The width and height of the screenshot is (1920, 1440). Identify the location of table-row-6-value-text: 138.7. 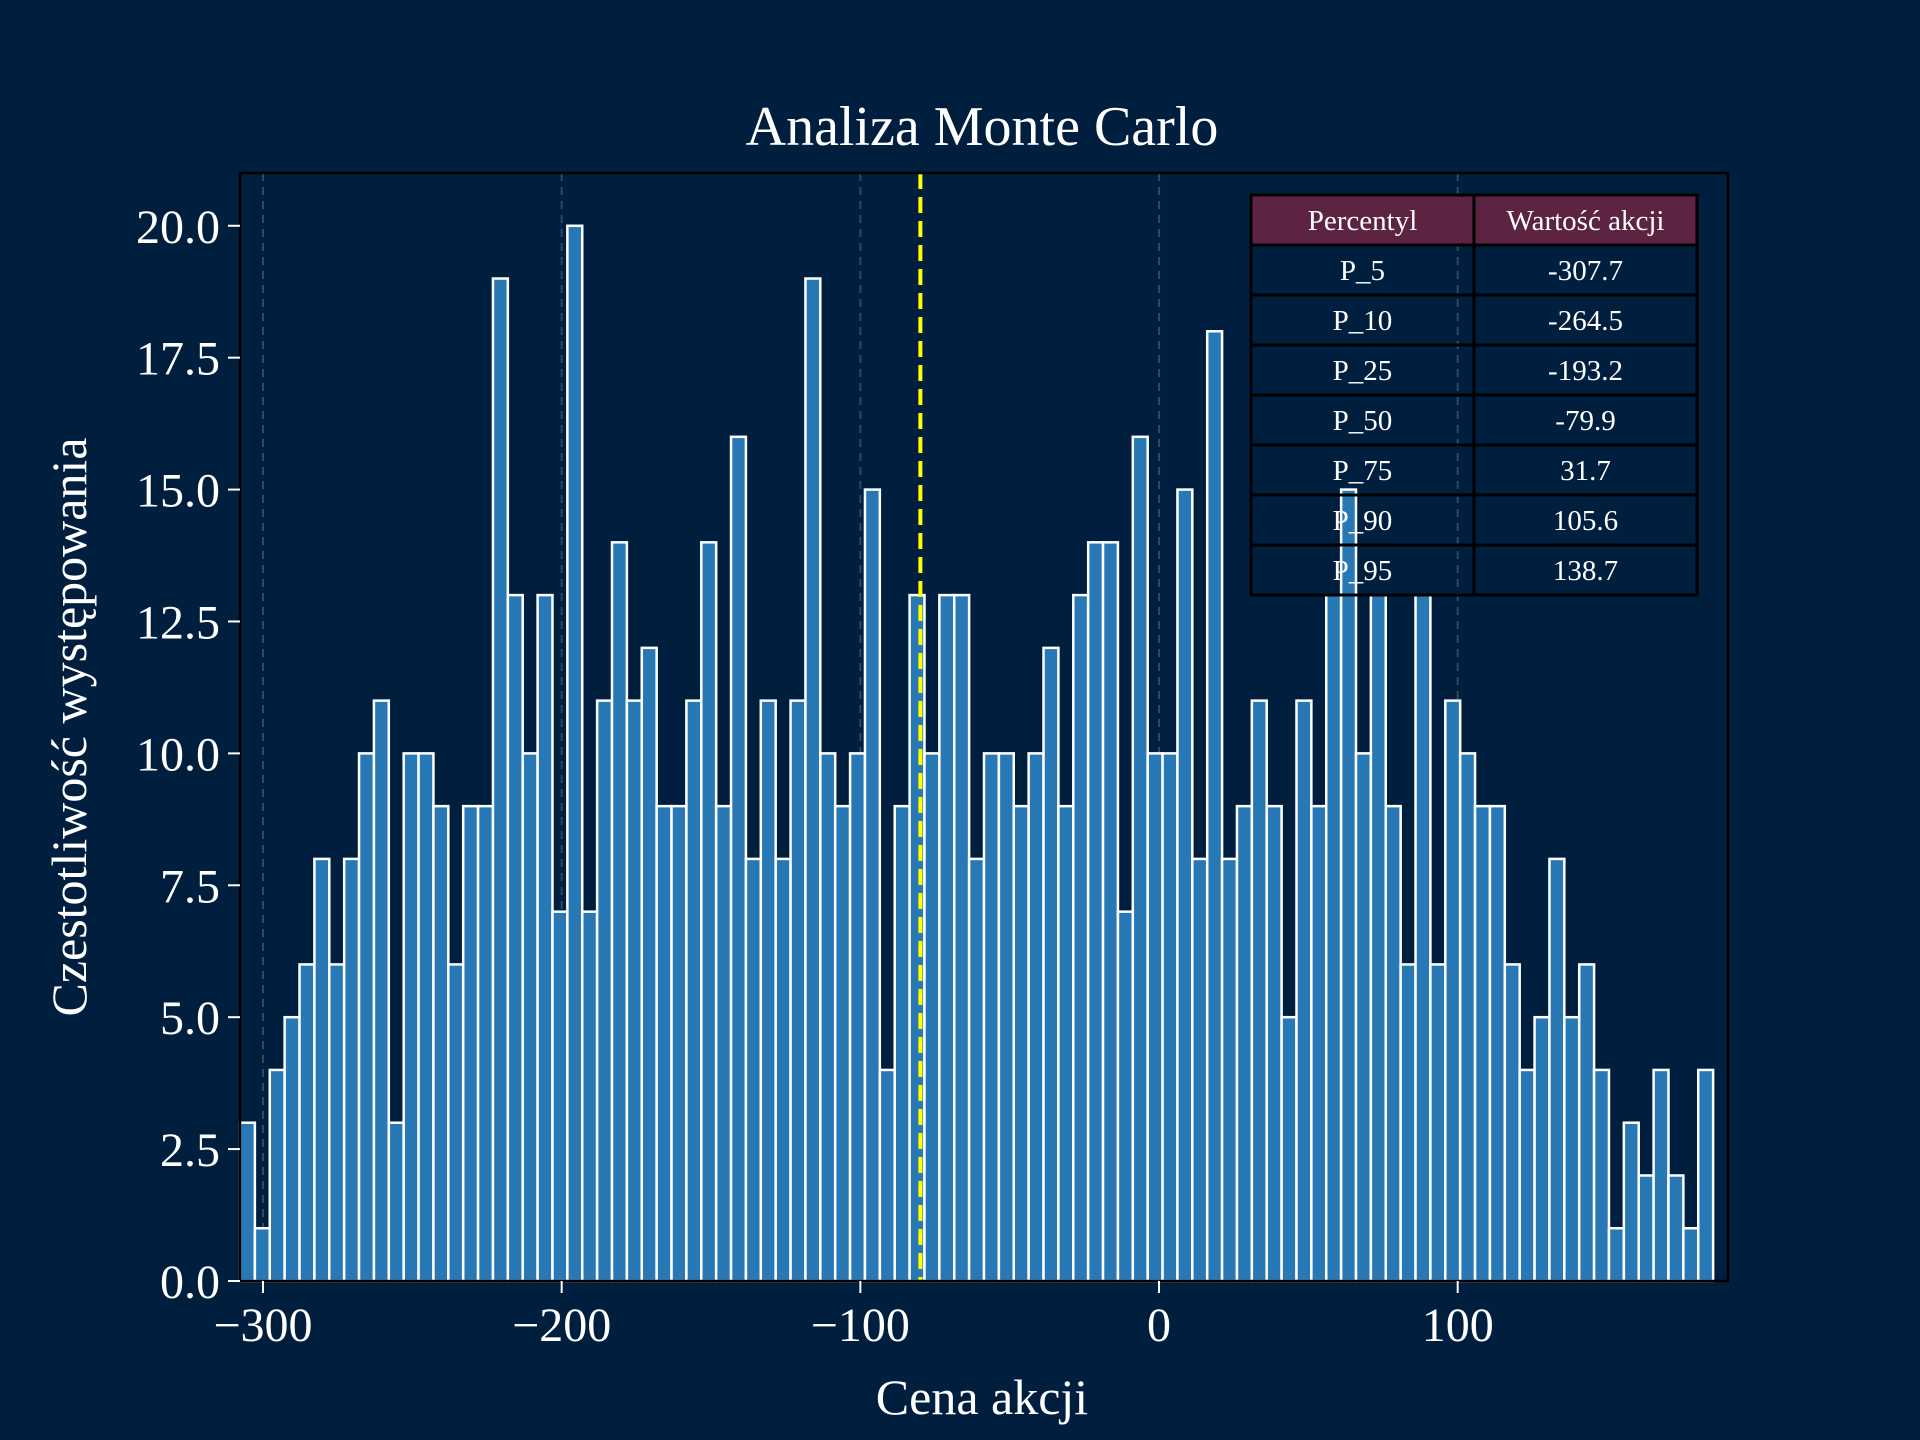
(1585, 571).